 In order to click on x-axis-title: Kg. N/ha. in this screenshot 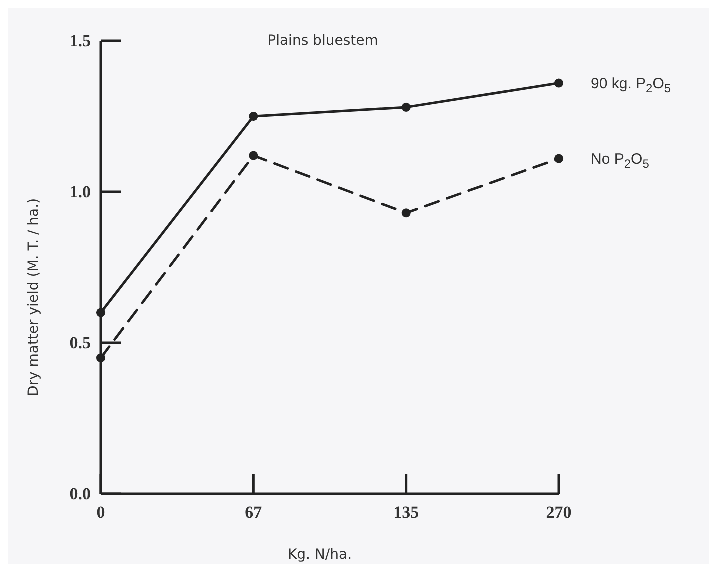, I will do `click(320, 555)`.